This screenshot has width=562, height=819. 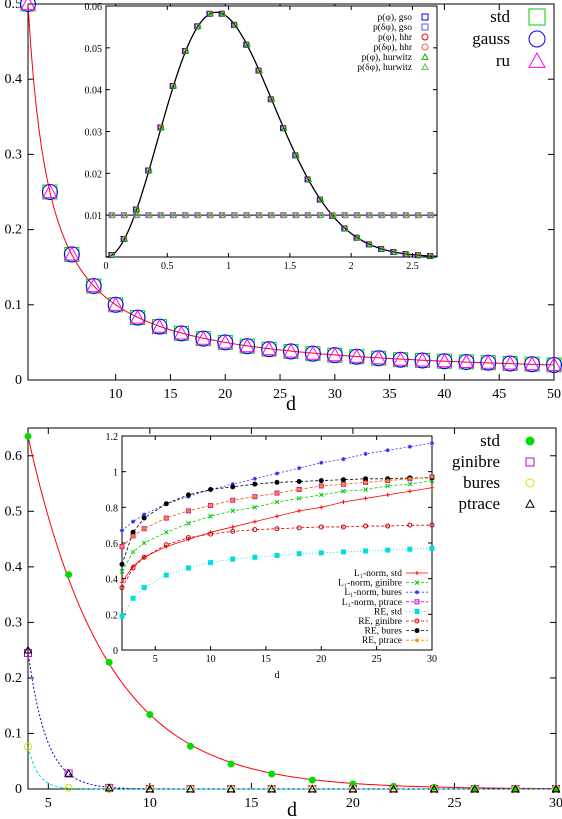 I want to click on y-tick-label: 0, so click(x=18, y=789).